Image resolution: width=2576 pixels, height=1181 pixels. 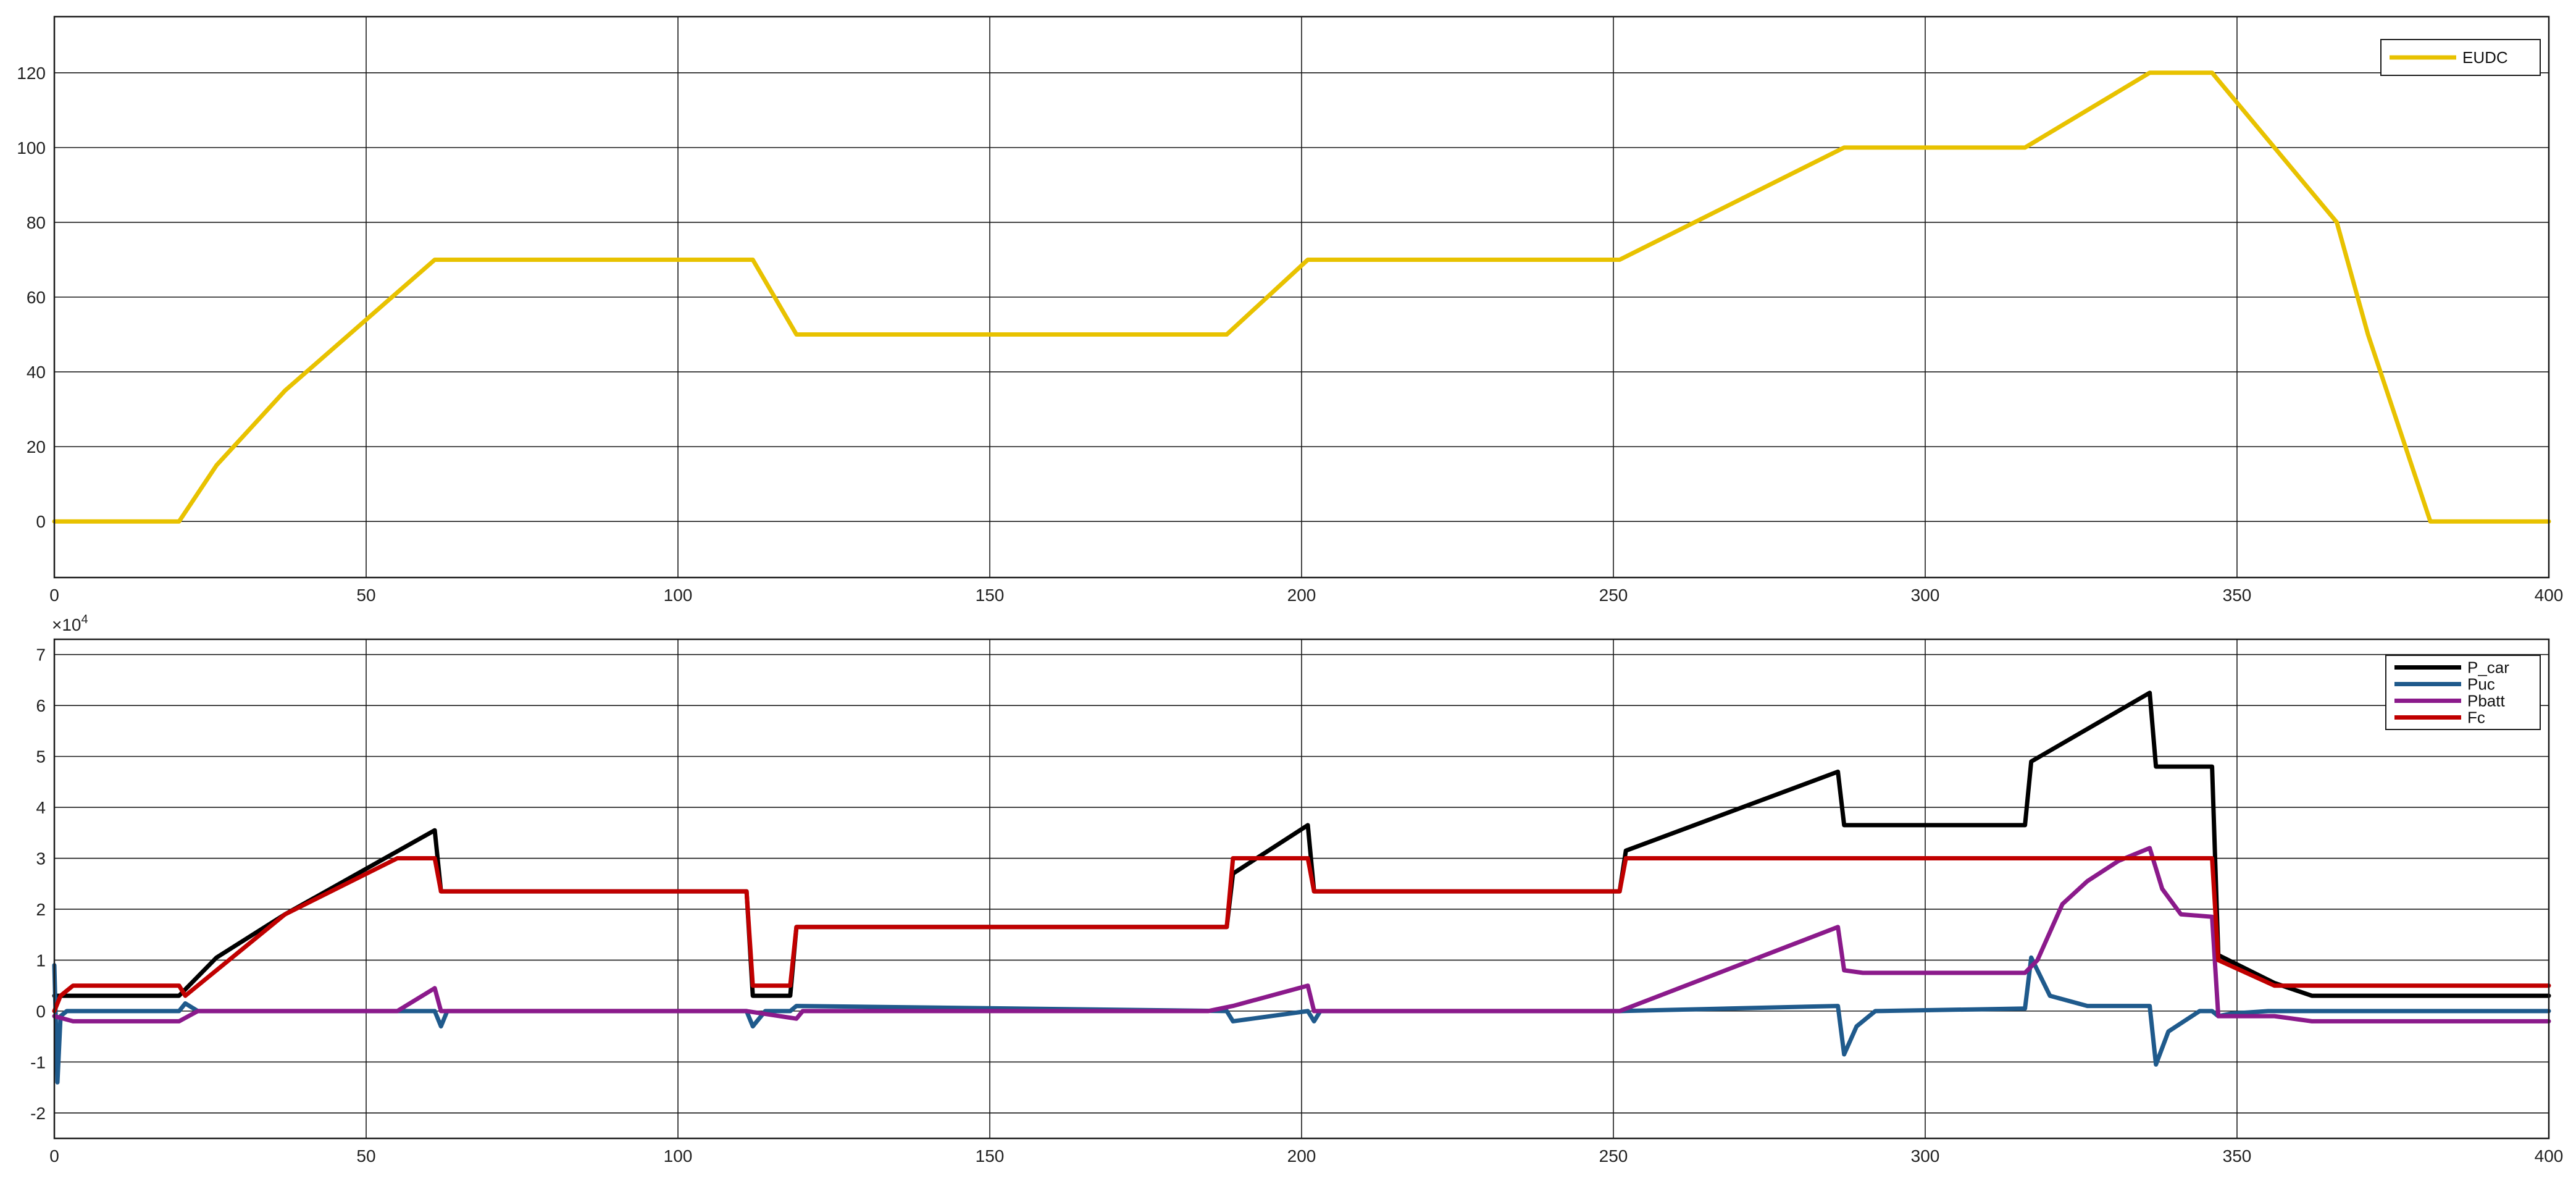 What do you see at coordinates (2488, 667) in the screenshot?
I see `legend-label: P_car` at bounding box center [2488, 667].